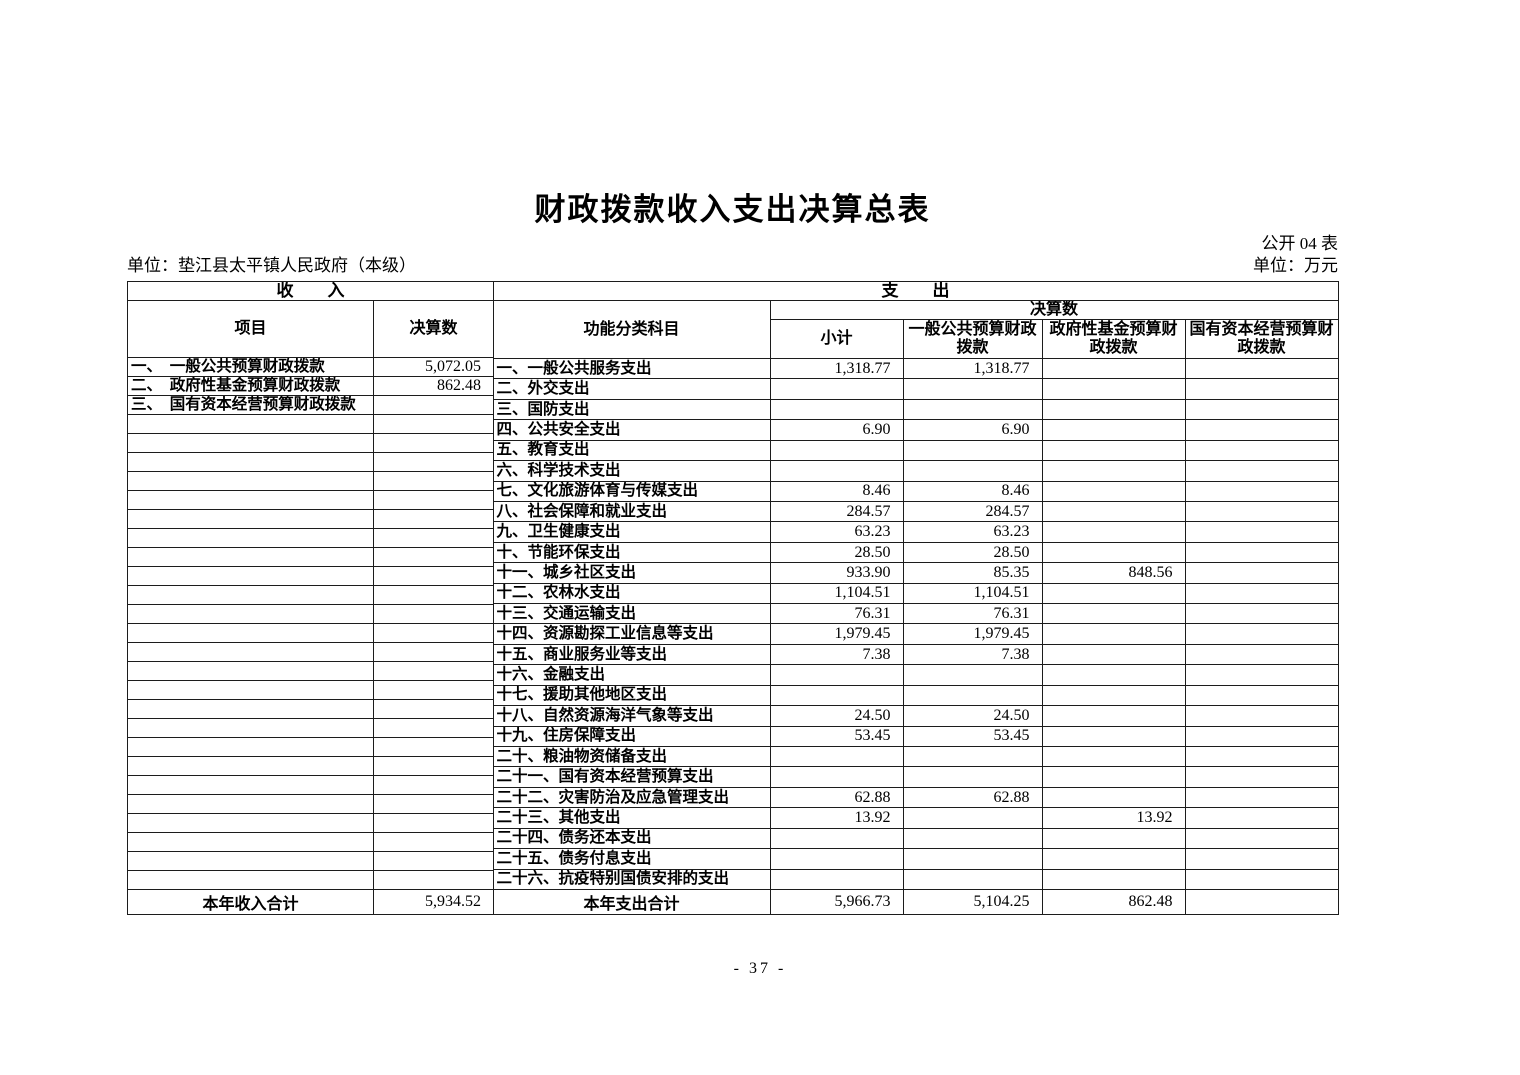  What do you see at coordinates (915, 654) in the screenshot?
I see `expense-row: 十五、商业服务业等支出 7.38 7.38` at bounding box center [915, 654].